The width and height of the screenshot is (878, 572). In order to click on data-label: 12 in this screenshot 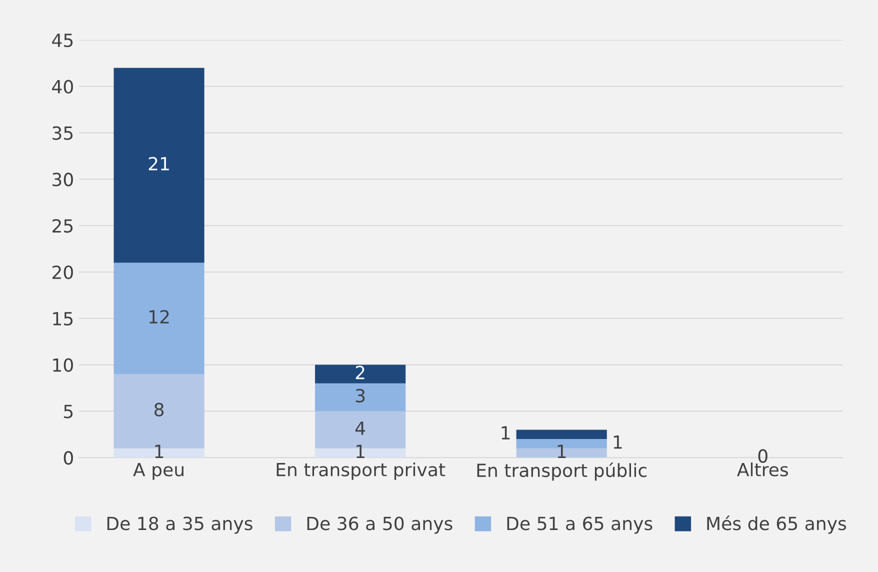, I will do `click(159, 317)`.